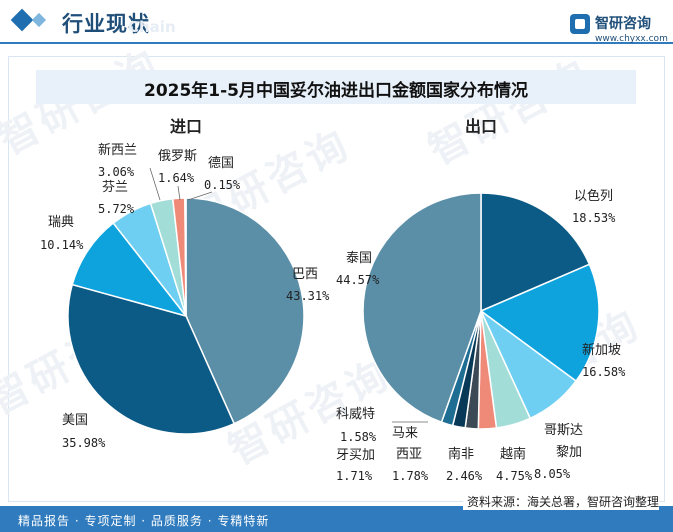 Image resolution: width=673 pixels, height=532 pixels. I want to click on slice-name-label: 泰国, so click(359, 258).